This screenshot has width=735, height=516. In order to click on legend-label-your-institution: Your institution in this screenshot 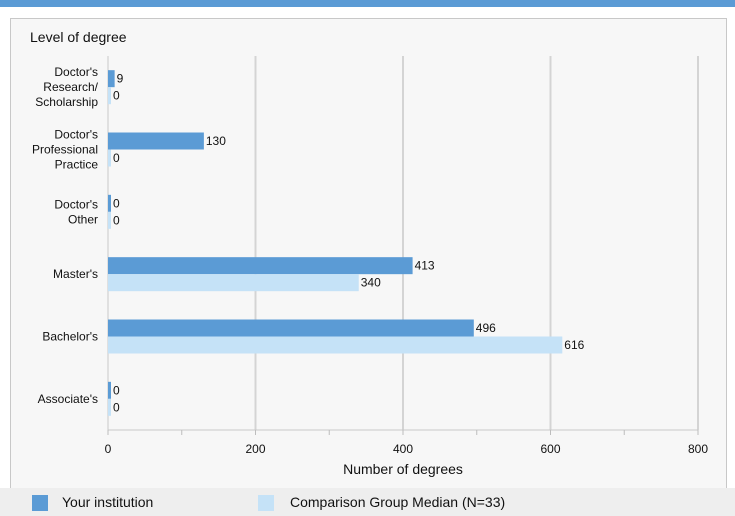, I will do `click(108, 502)`.